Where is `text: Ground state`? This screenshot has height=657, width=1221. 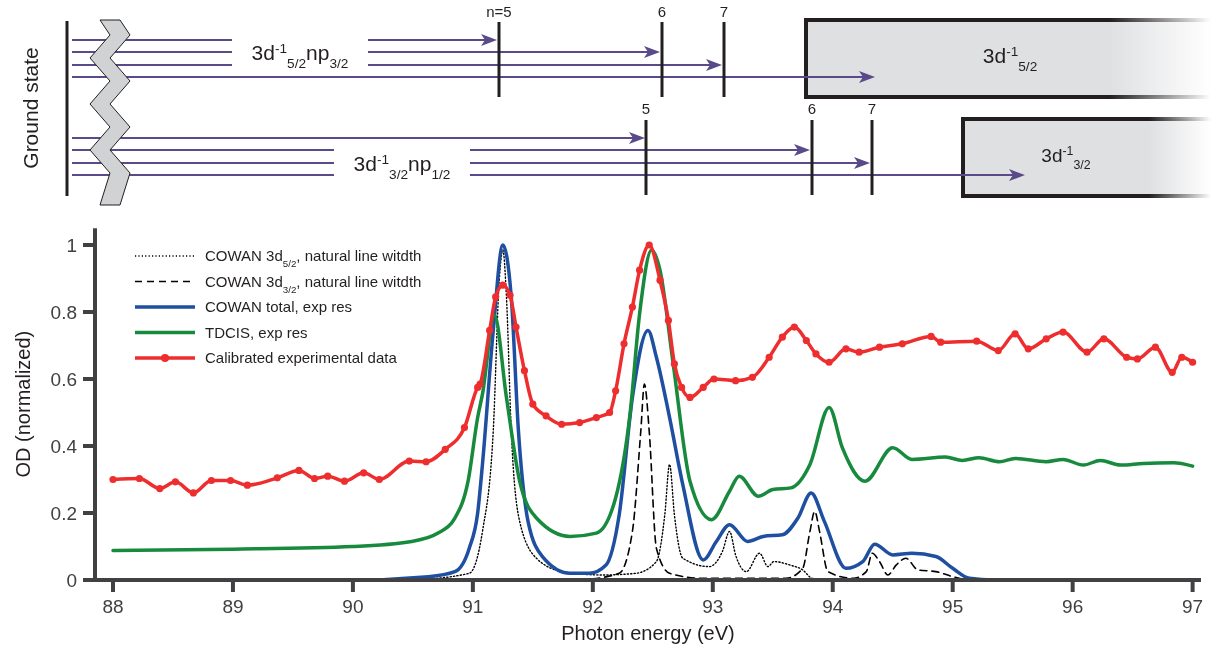 text: Ground state is located at coordinates (30, 108).